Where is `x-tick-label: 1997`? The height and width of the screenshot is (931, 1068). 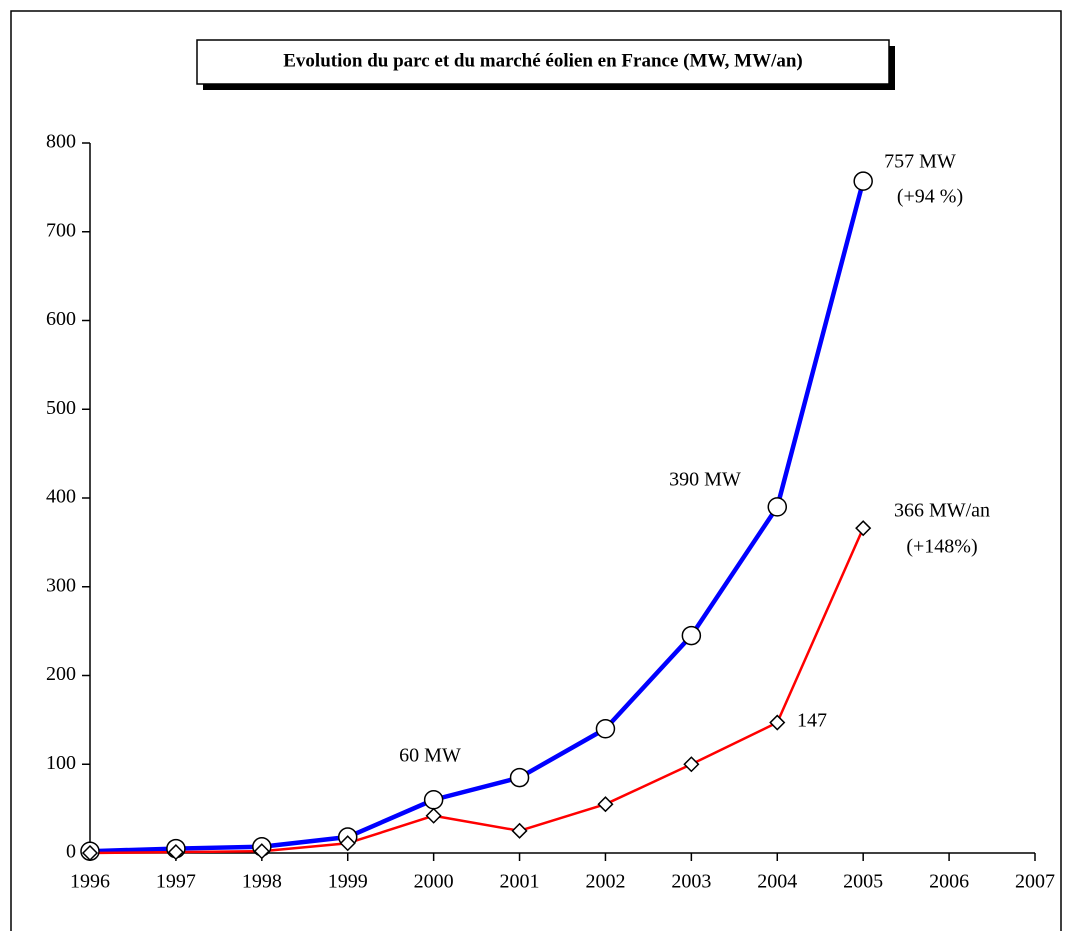 x-tick-label: 1997 is located at coordinates (176, 882).